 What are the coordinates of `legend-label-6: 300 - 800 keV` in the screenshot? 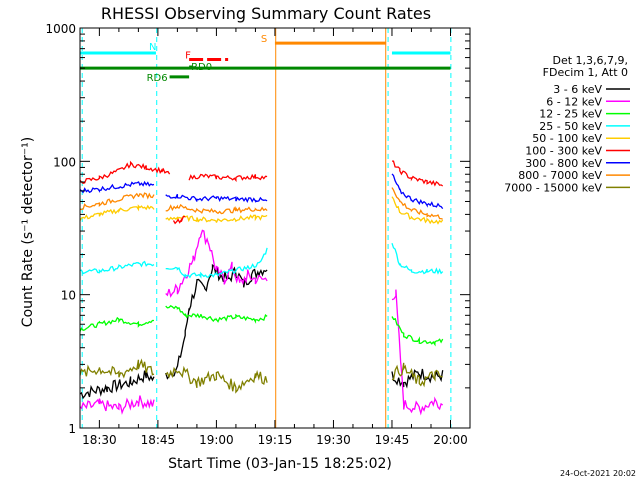 It's located at (563, 163).